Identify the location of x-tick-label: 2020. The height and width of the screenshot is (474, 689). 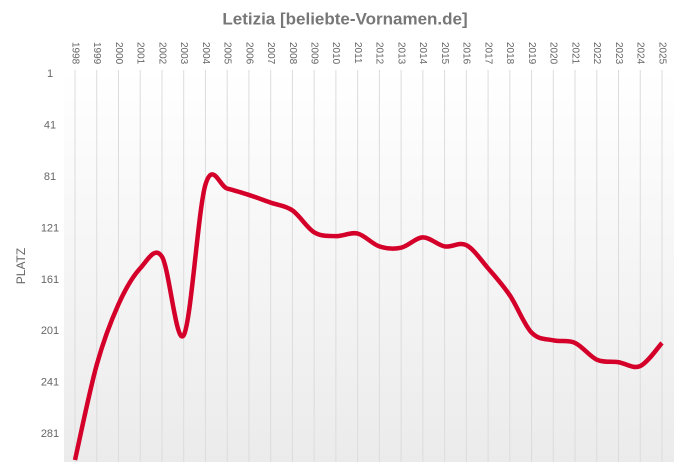
(553, 53).